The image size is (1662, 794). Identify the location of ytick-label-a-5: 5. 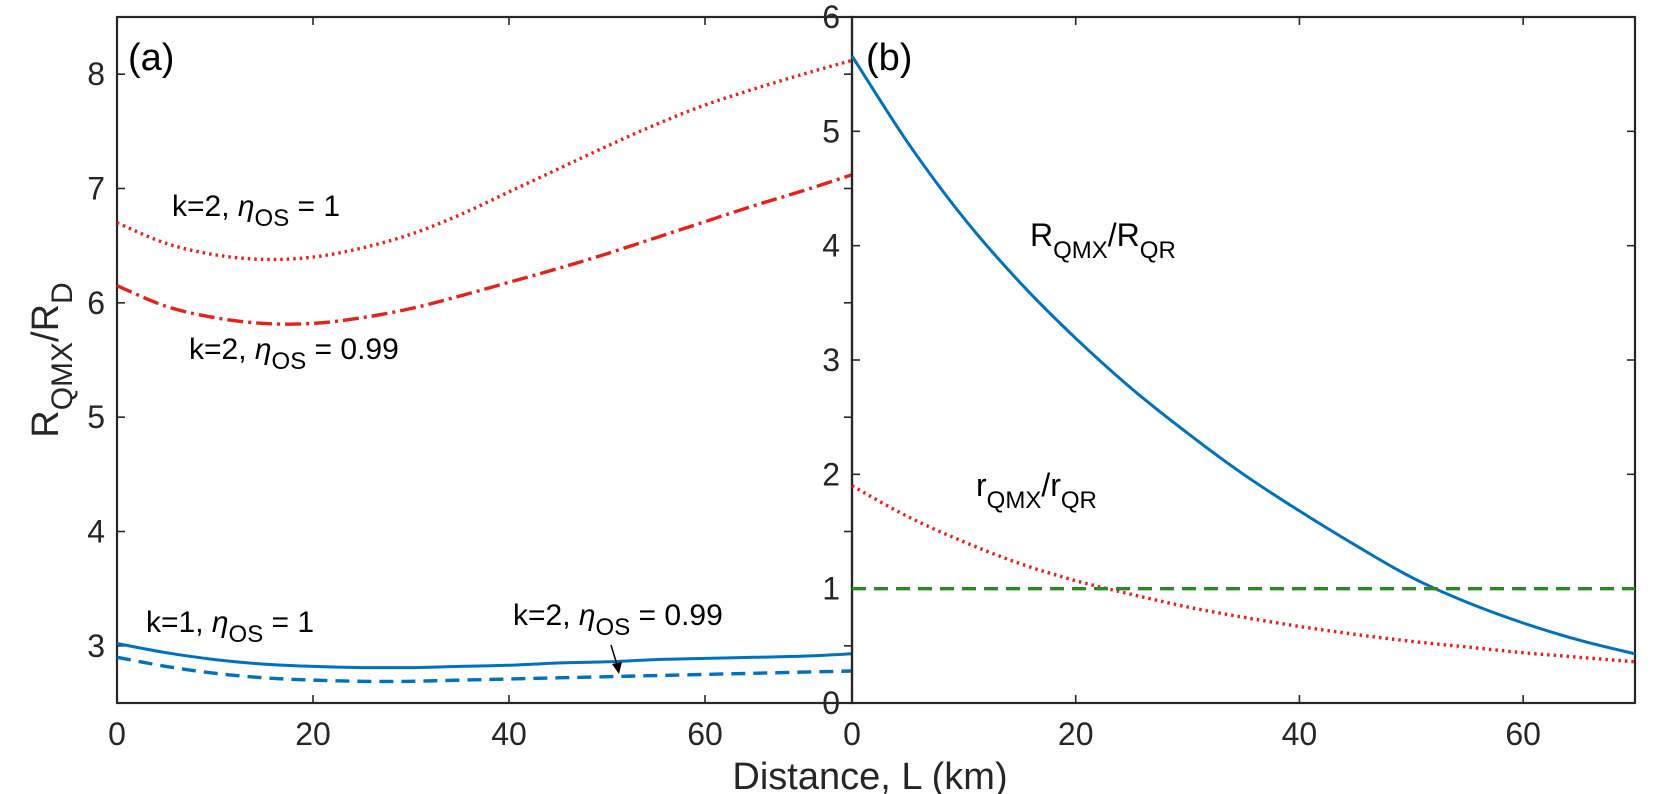
(96, 417).